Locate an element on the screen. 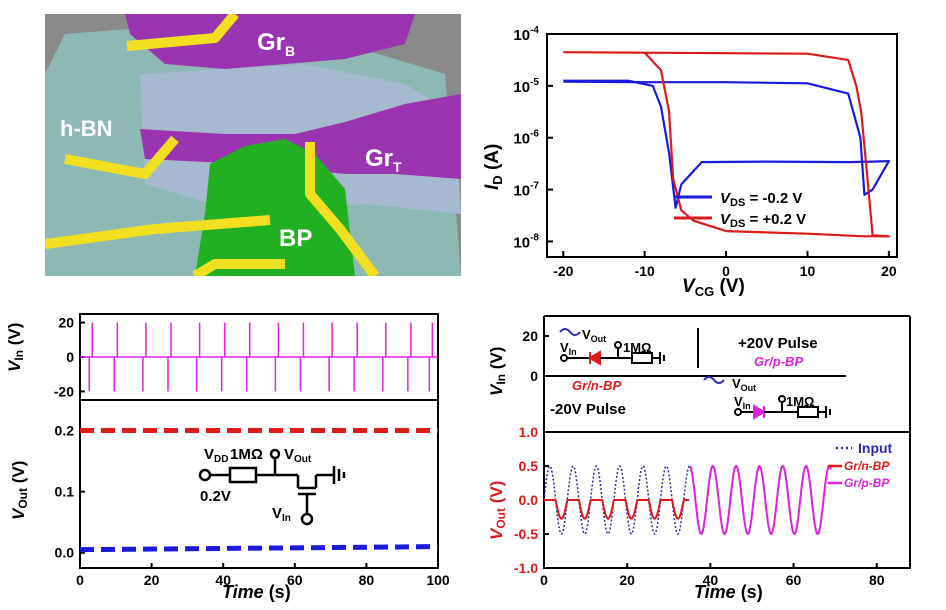  n-bp-label: Gr/n-BP is located at coordinates (596, 385).